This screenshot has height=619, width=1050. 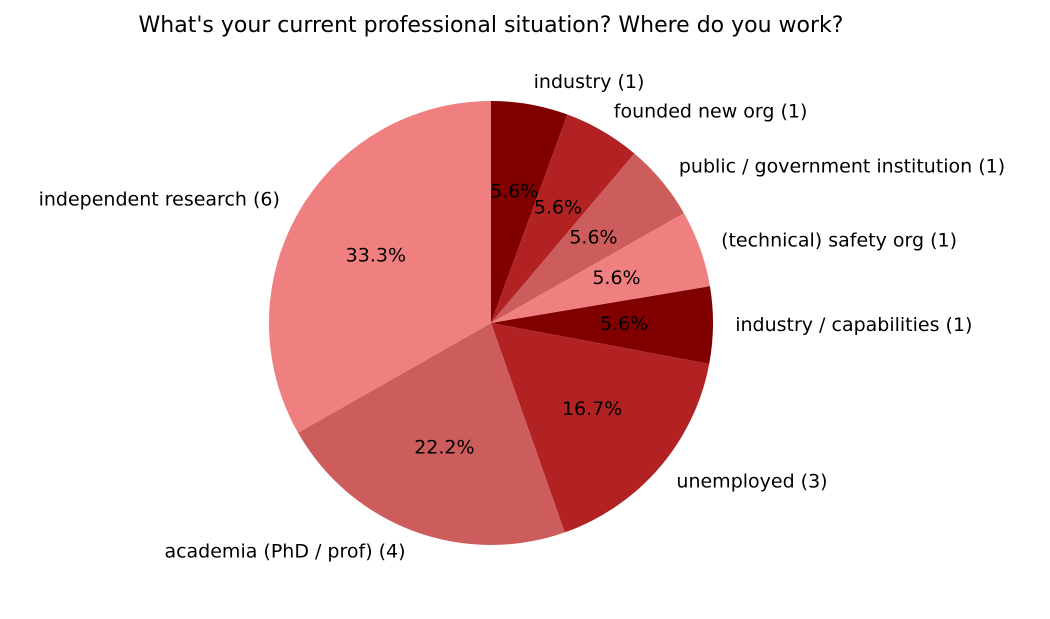 What do you see at coordinates (711, 111) in the screenshot?
I see `slice-label: founded new org (1)` at bounding box center [711, 111].